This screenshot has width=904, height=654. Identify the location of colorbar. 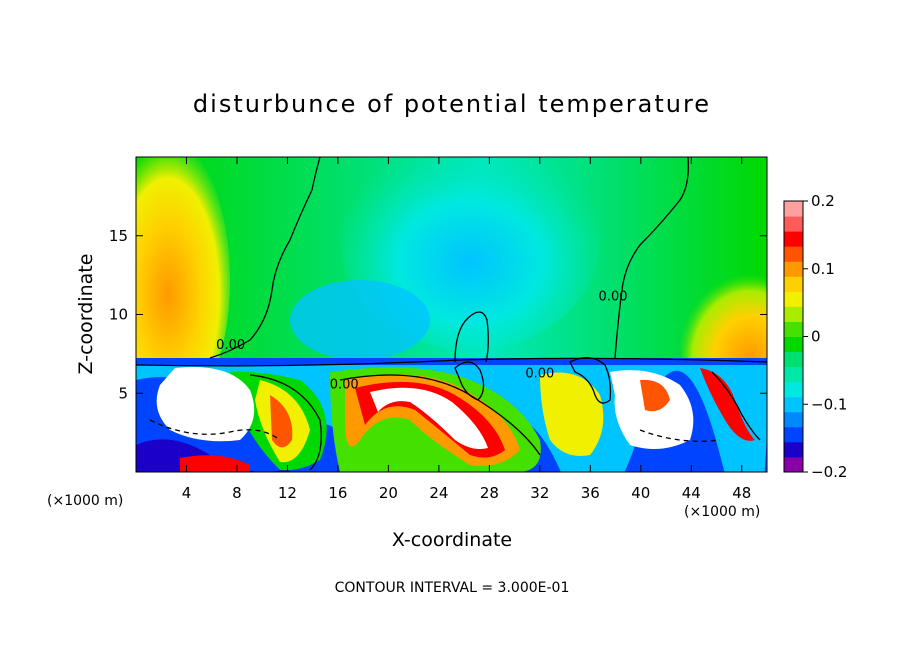
(793, 337).